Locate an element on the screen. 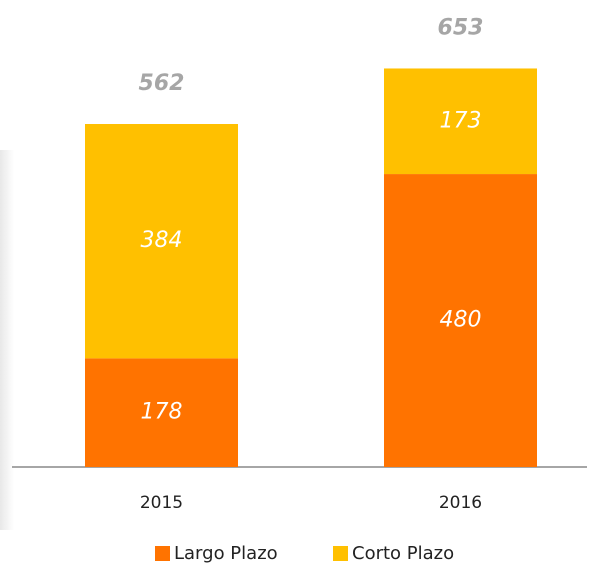 Image resolution: width=598 pixels, height=573 pixels. legend-label: Largo Plazo is located at coordinates (226, 553).